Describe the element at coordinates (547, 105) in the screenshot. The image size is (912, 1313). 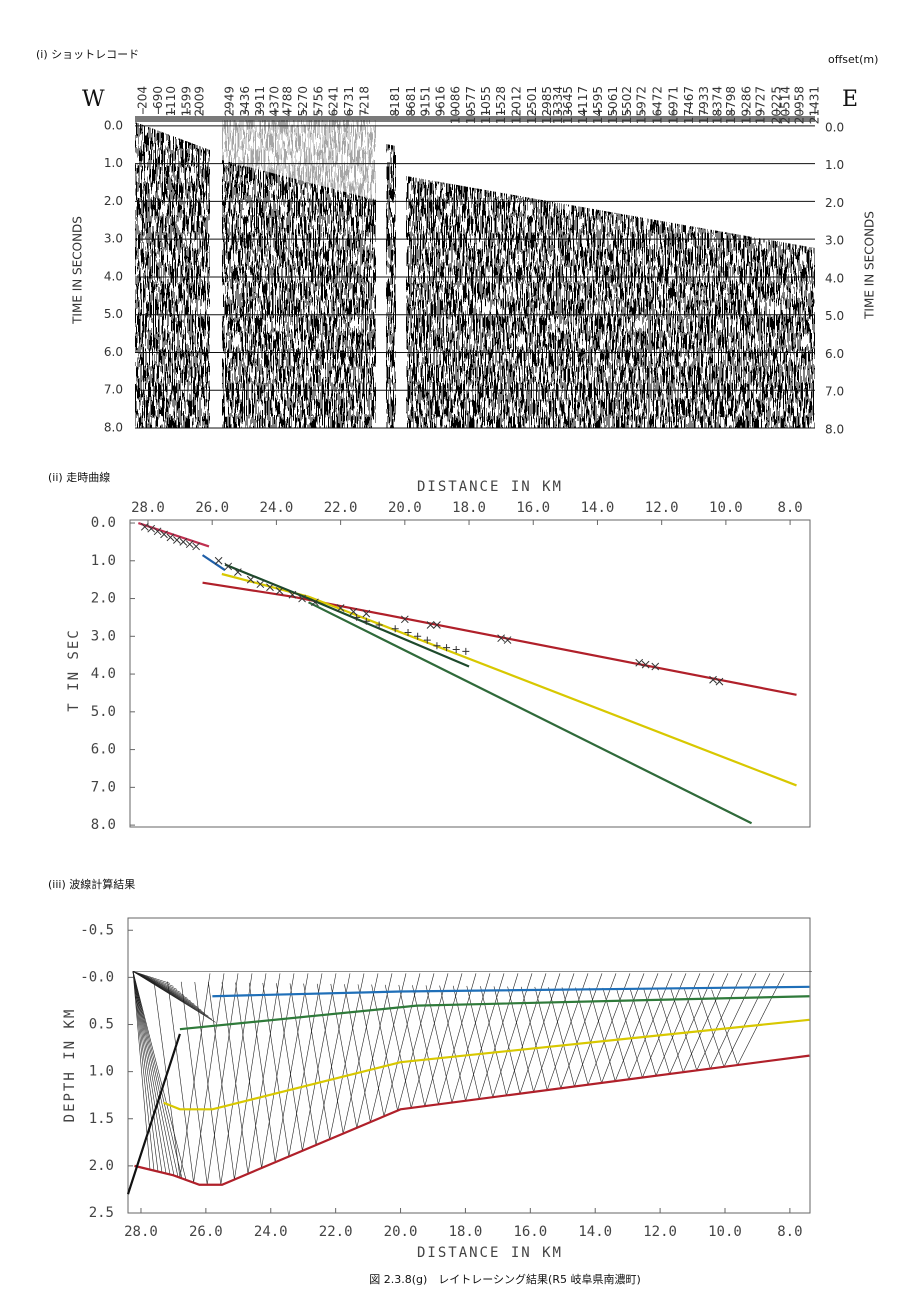
I see `offset-label: 12985` at that location.